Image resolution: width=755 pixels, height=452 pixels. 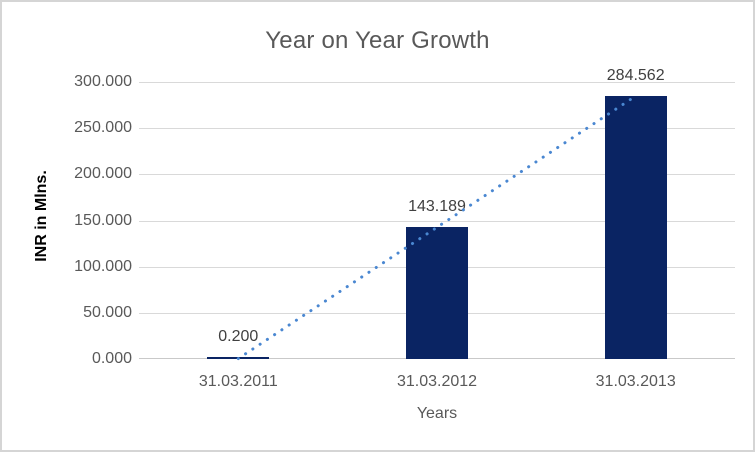 I want to click on gridline, so click(x=437, y=82).